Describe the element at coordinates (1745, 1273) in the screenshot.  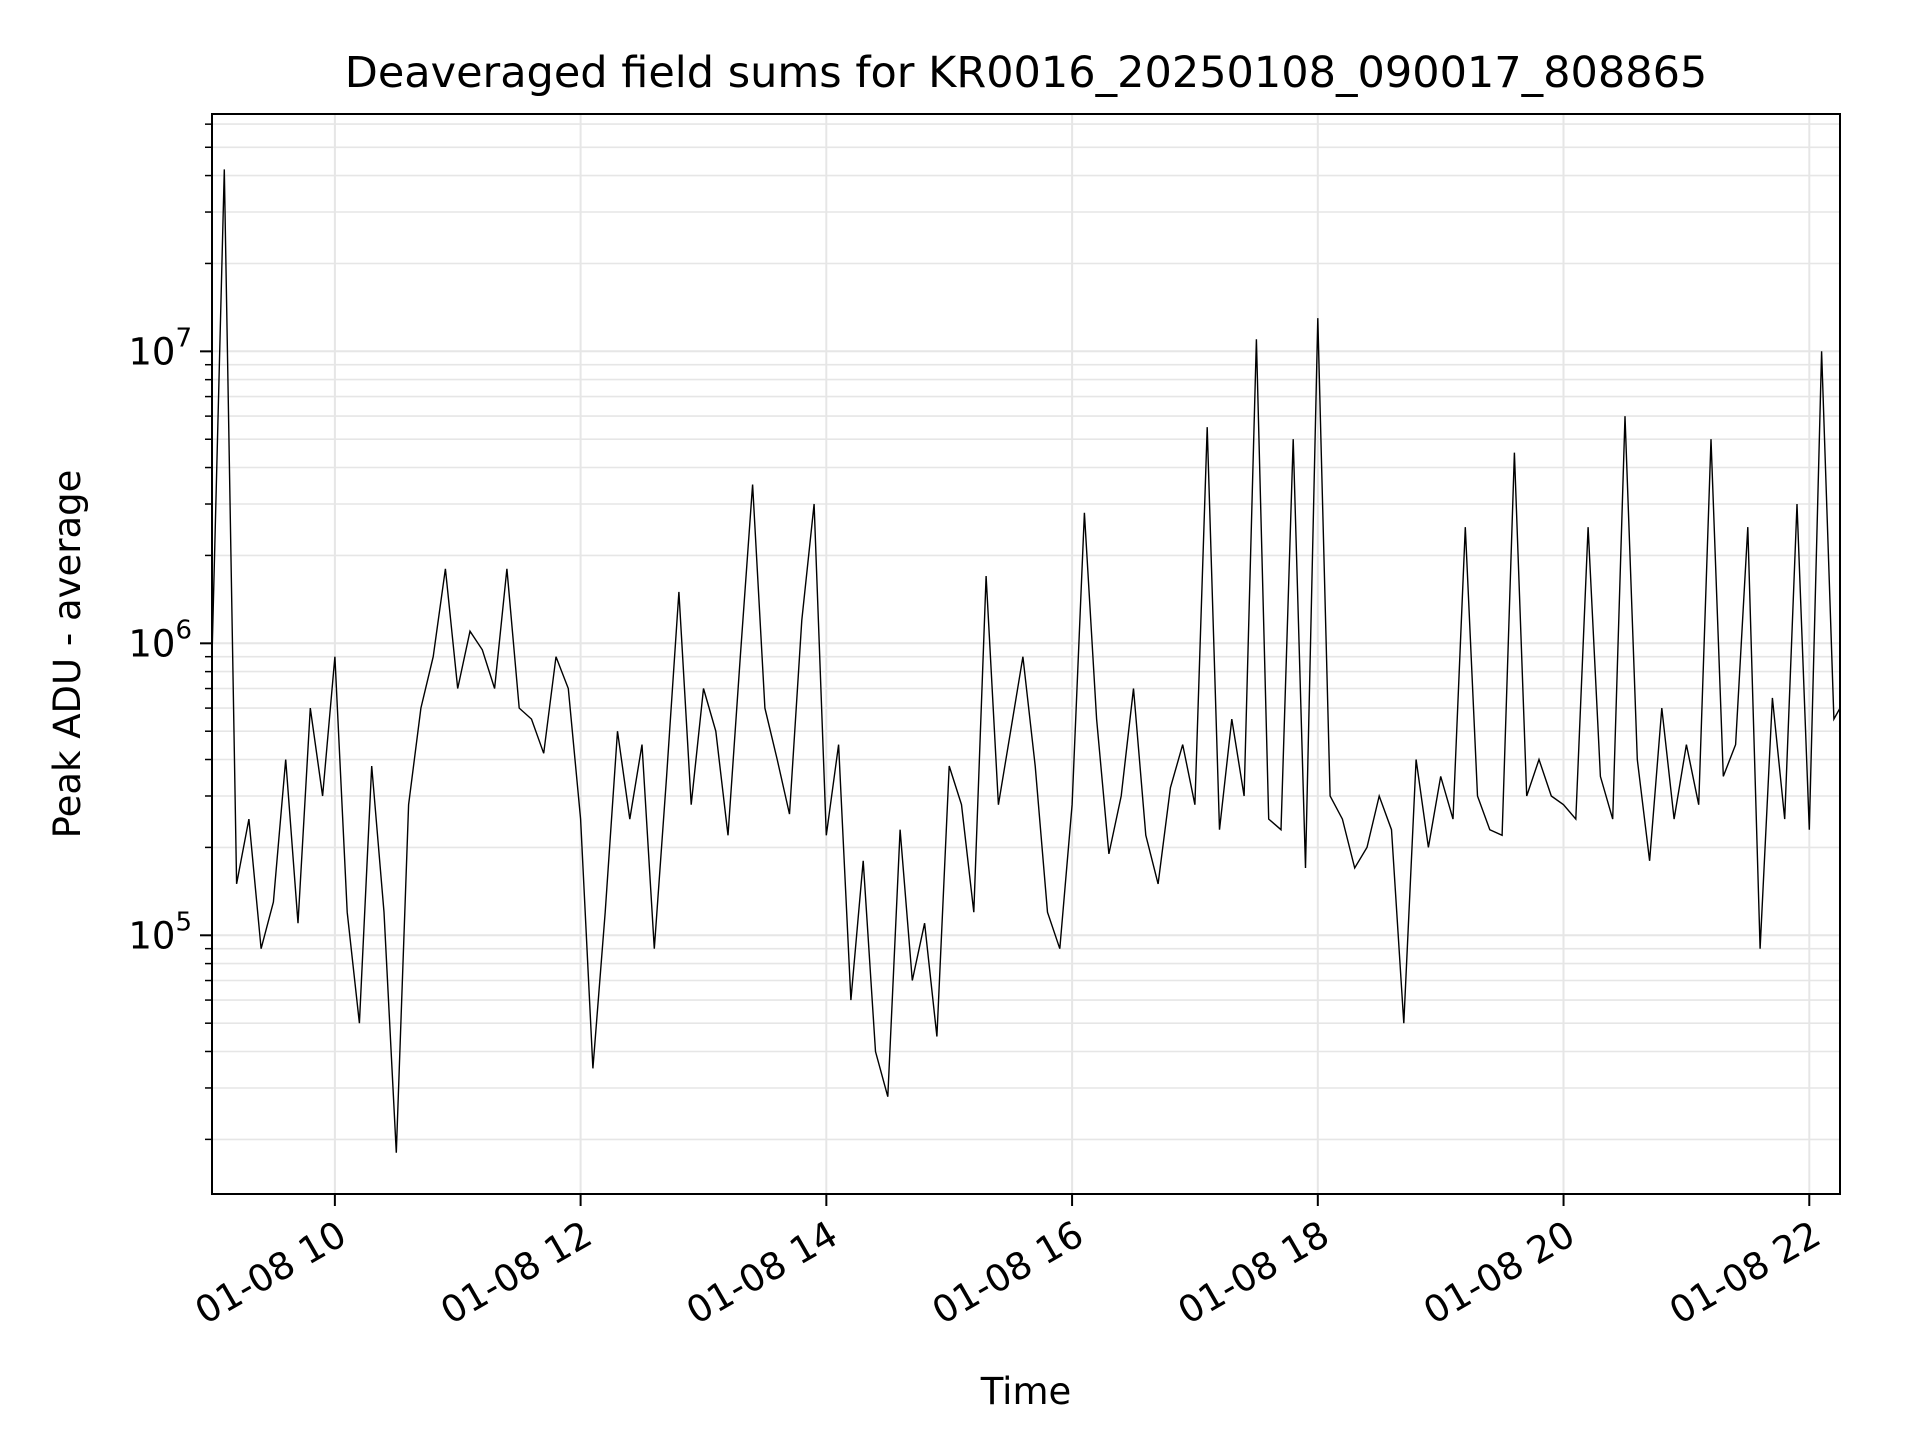
I see `x-tick-label: 01-08 22` at that location.